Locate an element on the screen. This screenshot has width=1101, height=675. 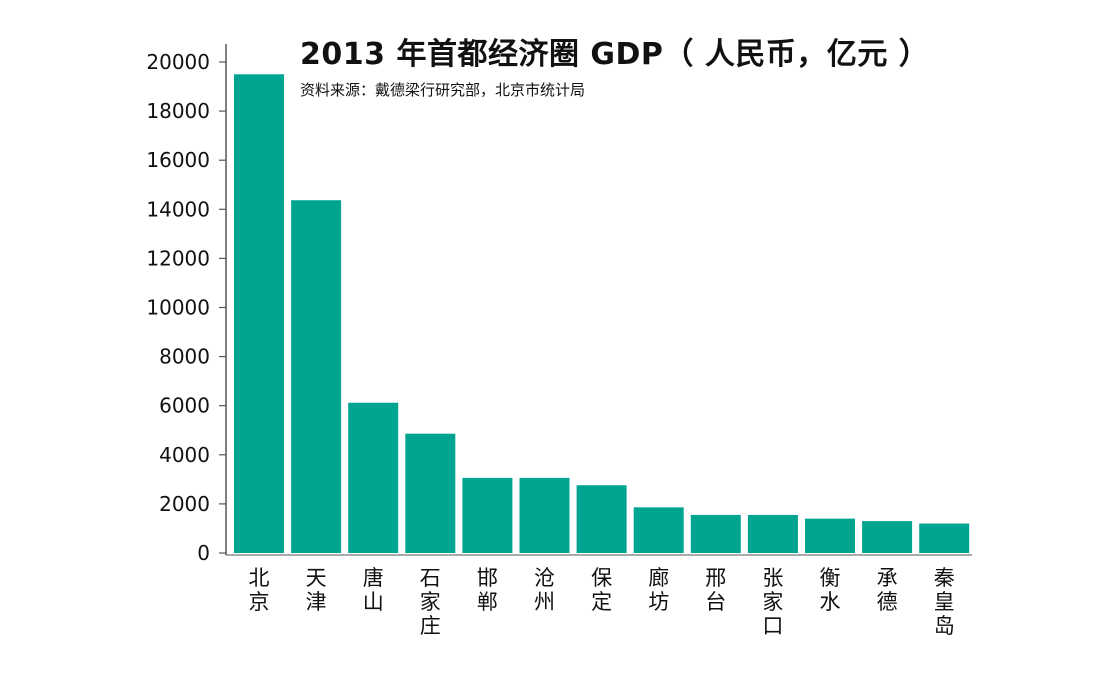
x-tick-label: 邯郸 is located at coordinates (487, 590).